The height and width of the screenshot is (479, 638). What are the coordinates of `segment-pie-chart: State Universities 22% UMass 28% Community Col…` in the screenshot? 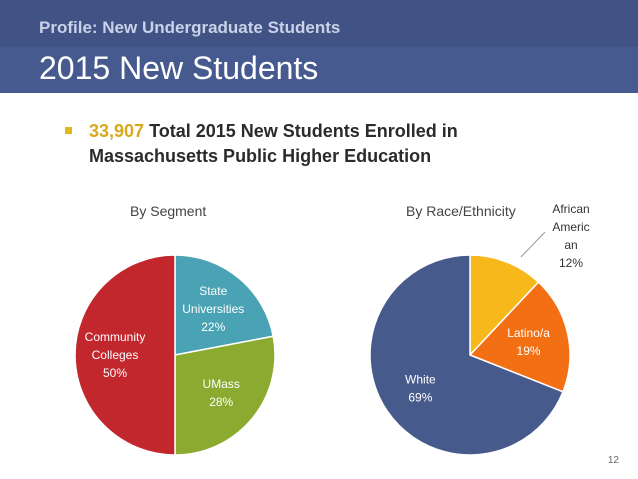 It's located at (175, 355).